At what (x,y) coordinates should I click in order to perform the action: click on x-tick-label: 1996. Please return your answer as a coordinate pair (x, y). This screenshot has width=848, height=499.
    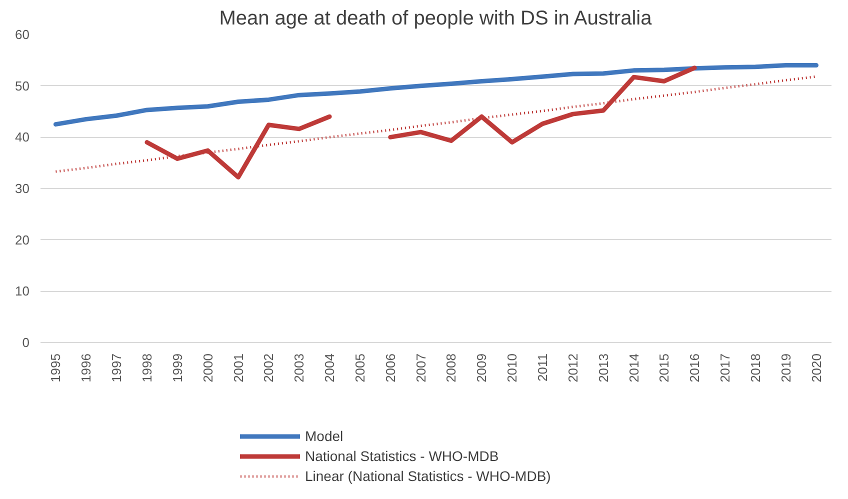
    Looking at the image, I should click on (86, 368).